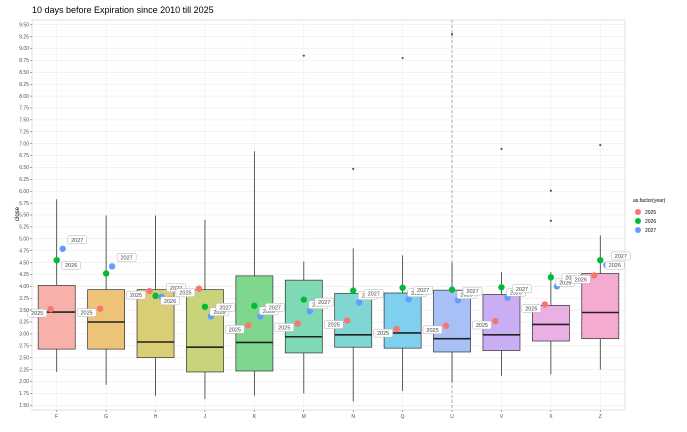  What do you see at coordinates (495, 321) in the screenshot?
I see `point-V-2025` at bounding box center [495, 321].